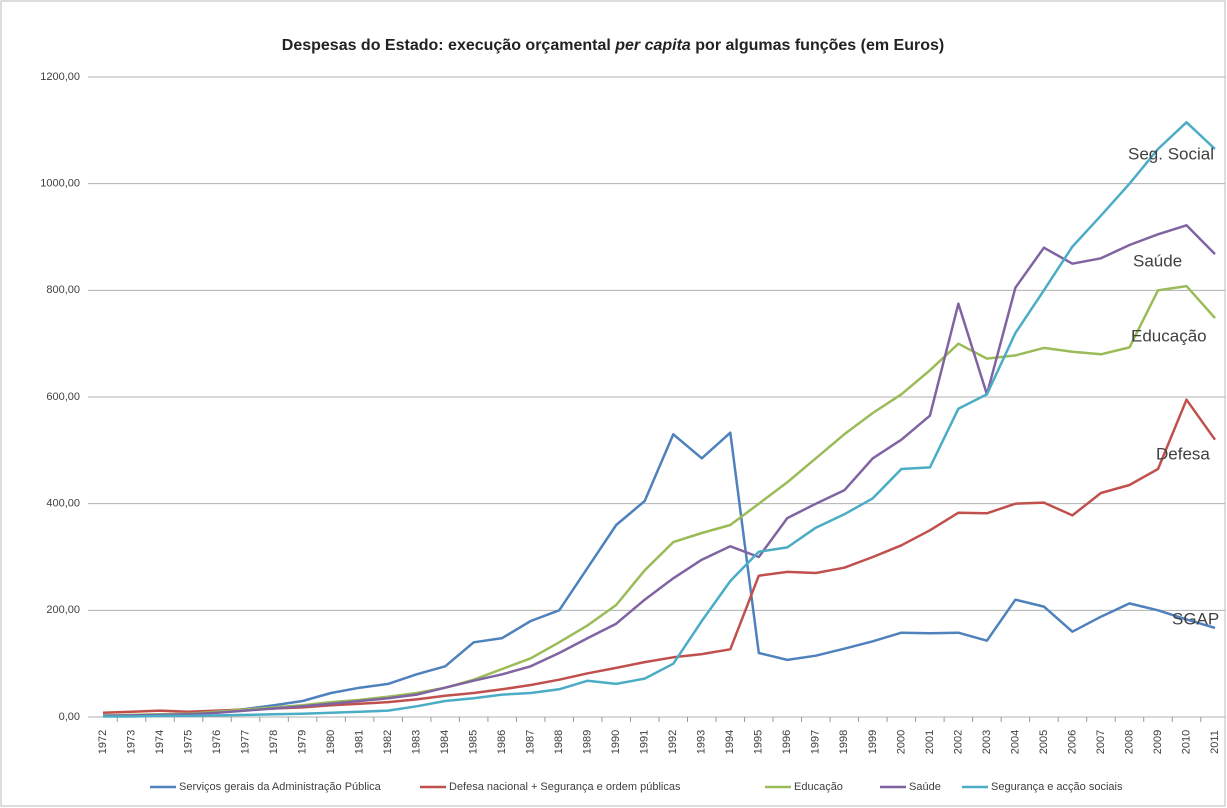  Describe the element at coordinates (274, 742) in the screenshot. I see `x-tick-label: 1978` at that location.